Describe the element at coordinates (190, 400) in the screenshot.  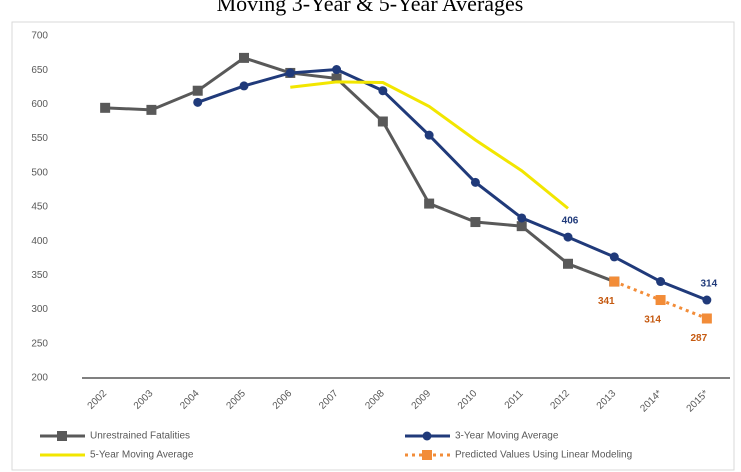
I see `x-tick-label: 2004` at that location.